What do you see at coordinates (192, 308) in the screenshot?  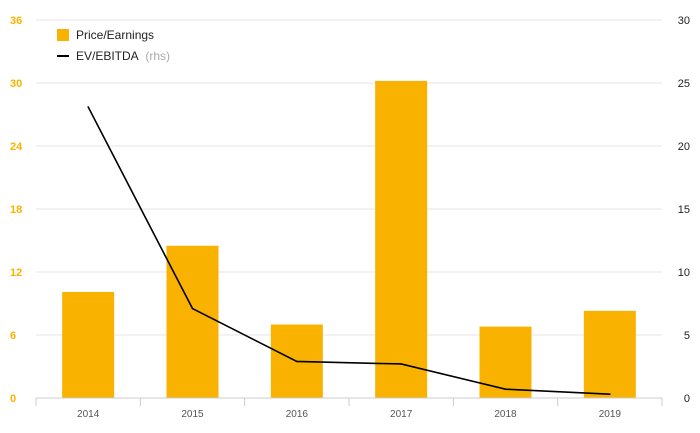 I see `point-2015` at bounding box center [192, 308].